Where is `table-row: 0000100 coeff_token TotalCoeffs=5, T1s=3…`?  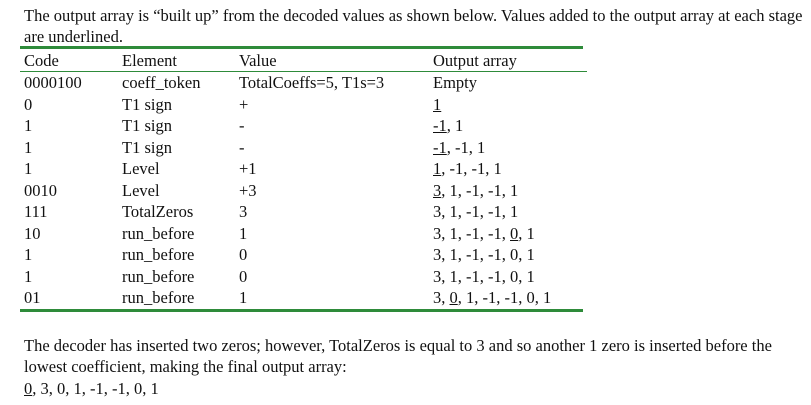 table-row: 0000100 coeff_token TotalCoeffs=5, T1s=3… is located at coordinates (303, 83).